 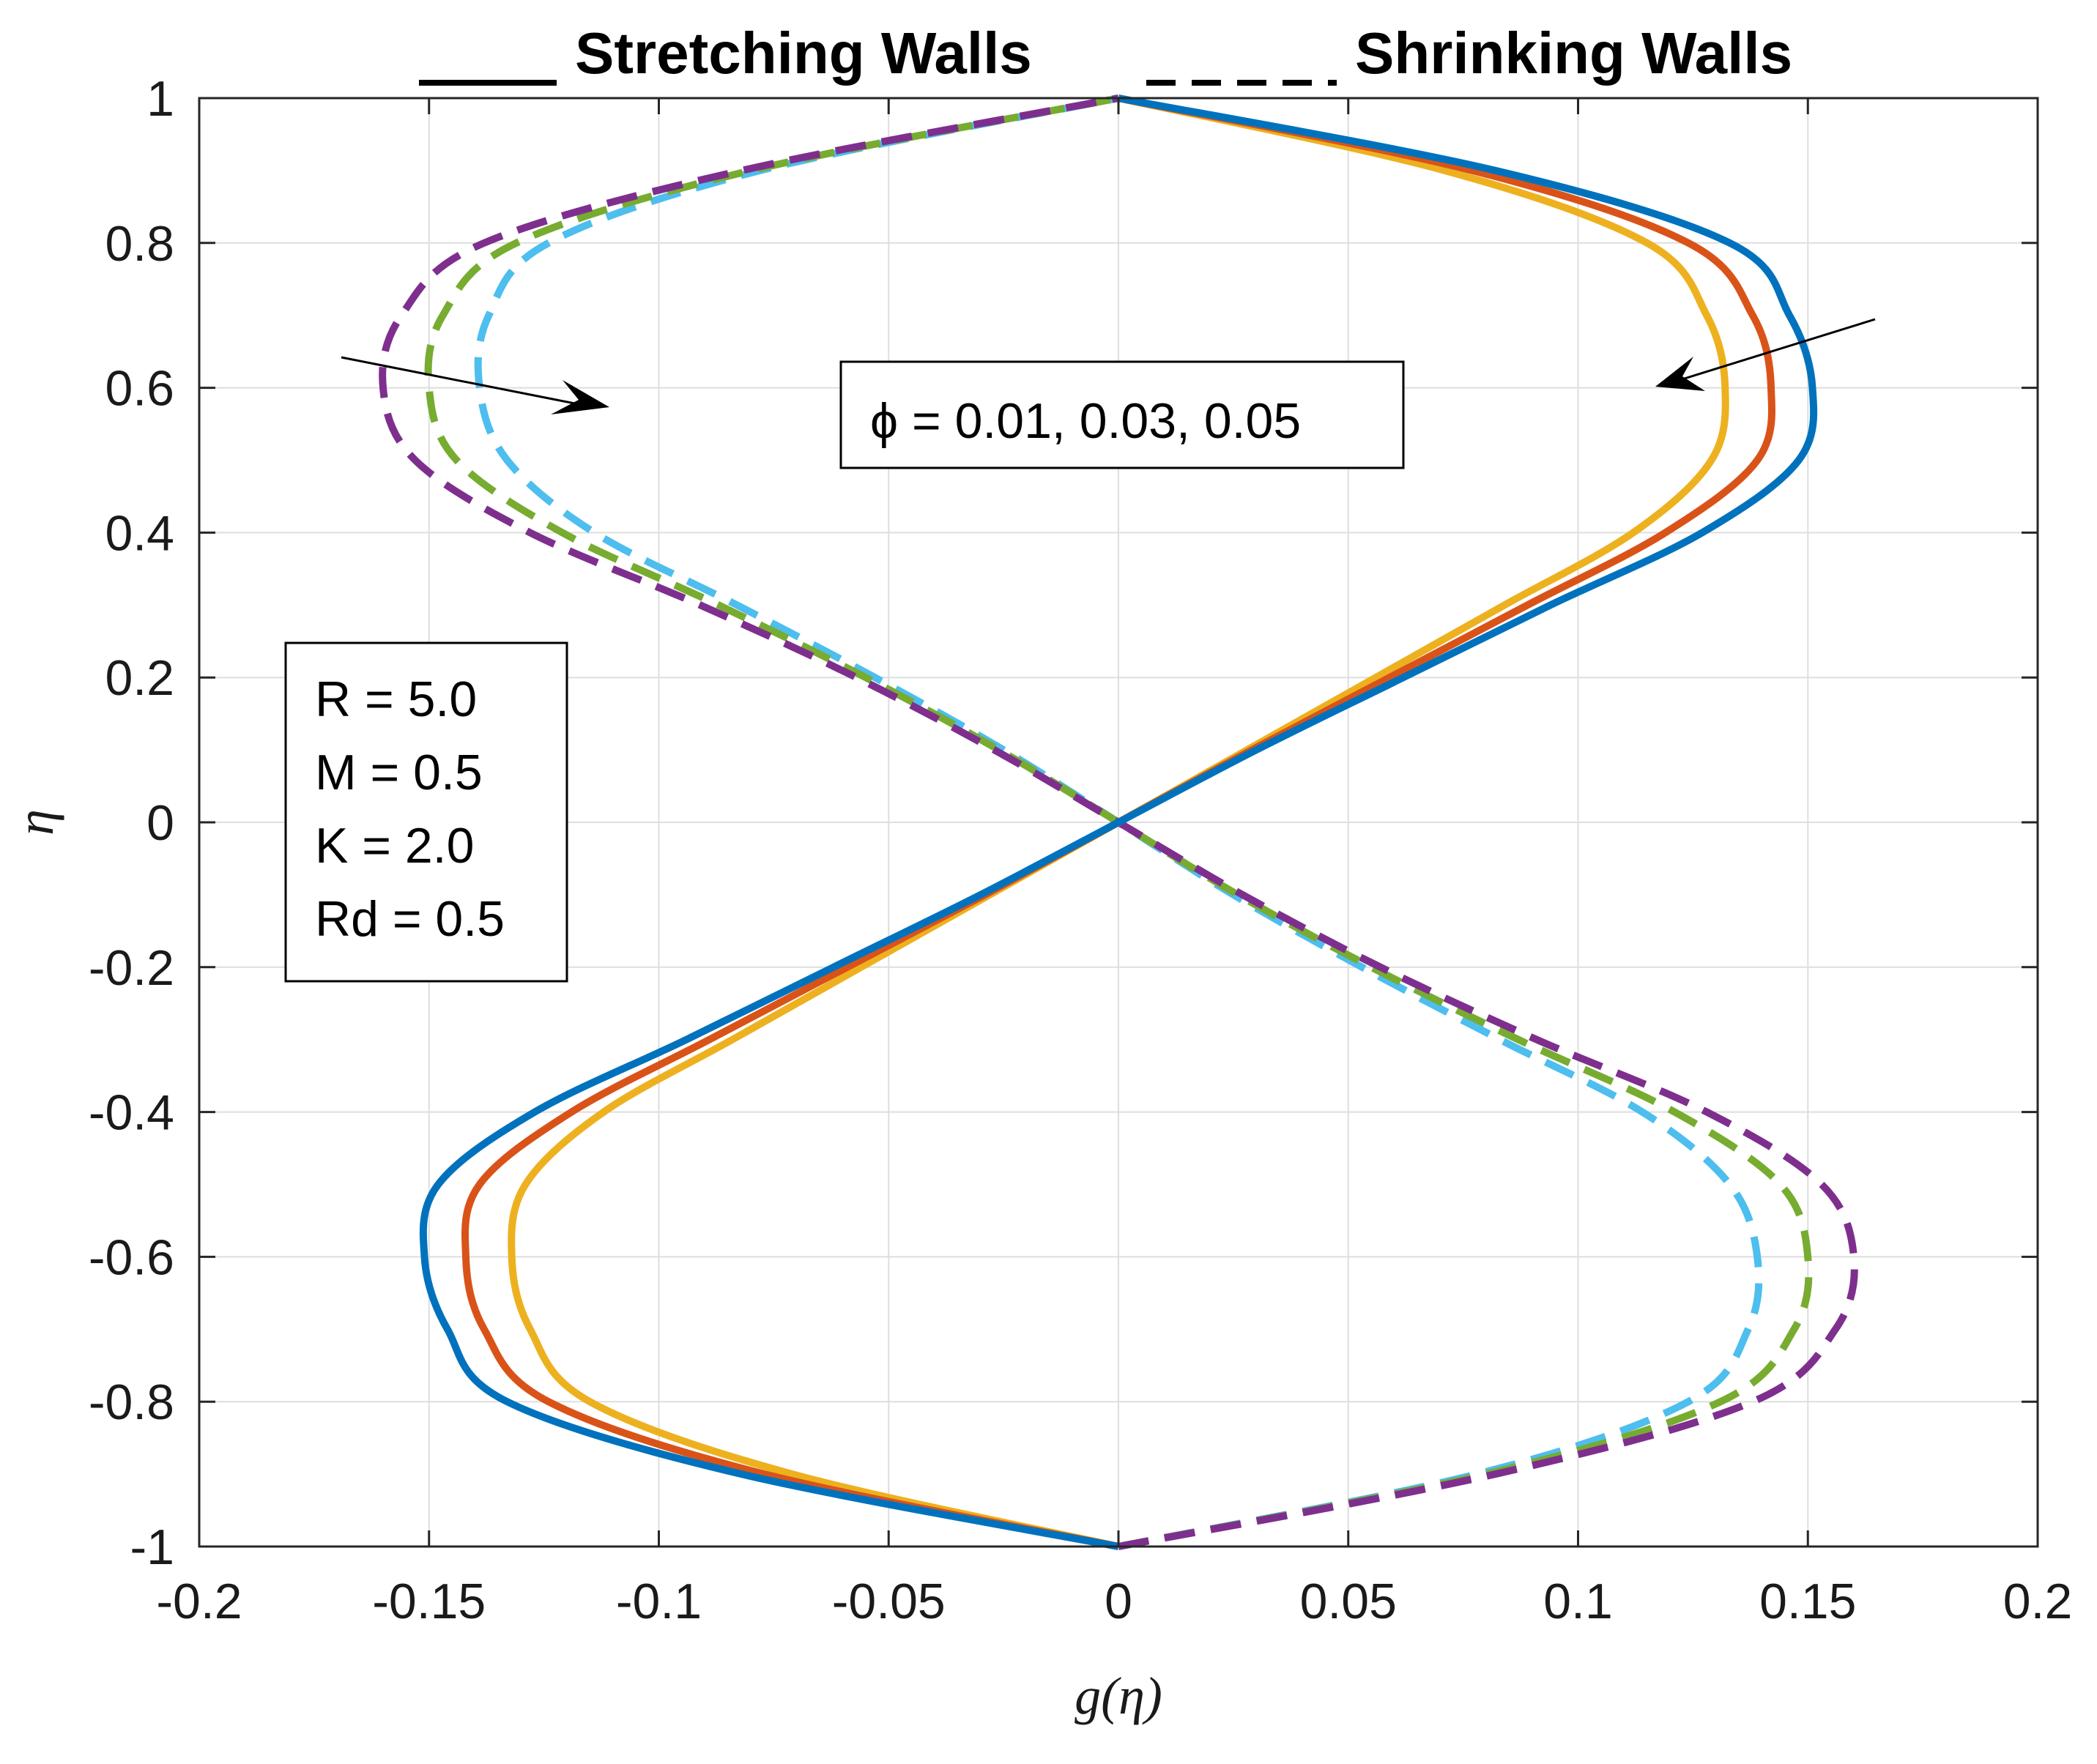 What do you see at coordinates (152, 1547) in the screenshot?
I see `y-tick-label: -1` at bounding box center [152, 1547].